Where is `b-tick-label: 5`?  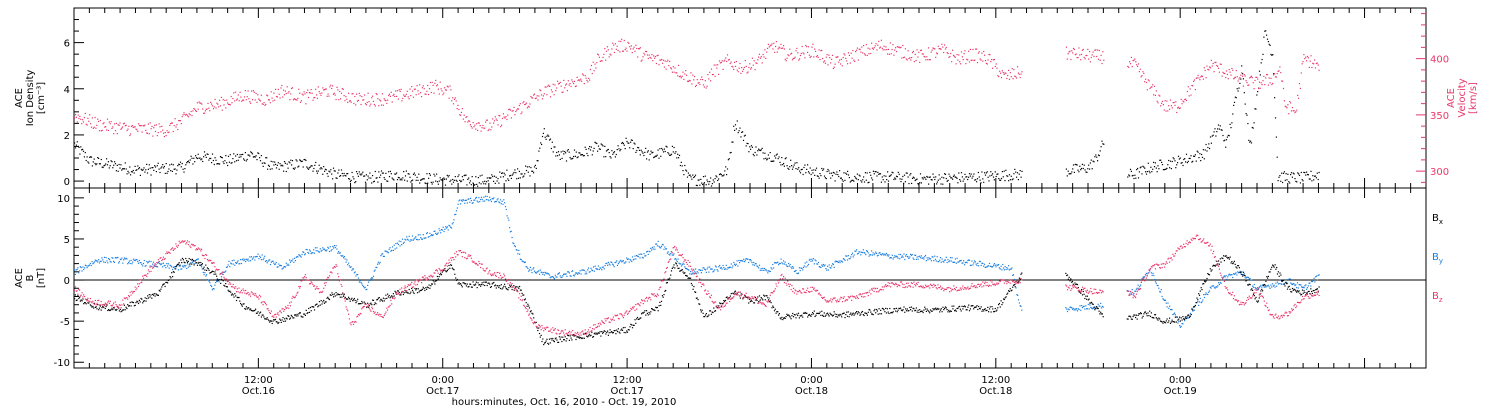
b-tick-label: 5 is located at coordinates (67, 240).